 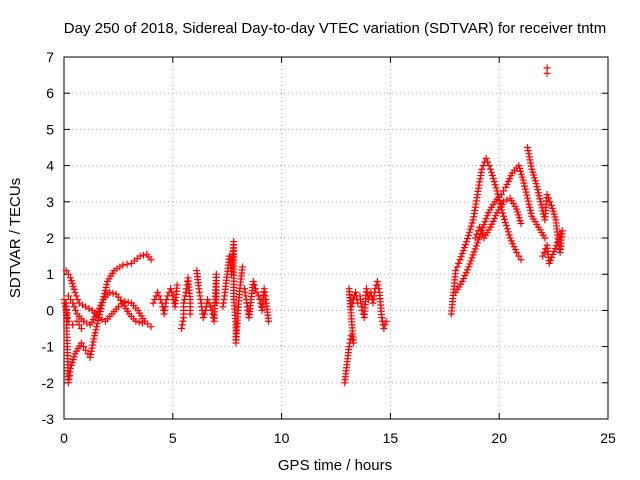 What do you see at coordinates (50, 274) in the screenshot?
I see `y-tick-label: 1` at bounding box center [50, 274].